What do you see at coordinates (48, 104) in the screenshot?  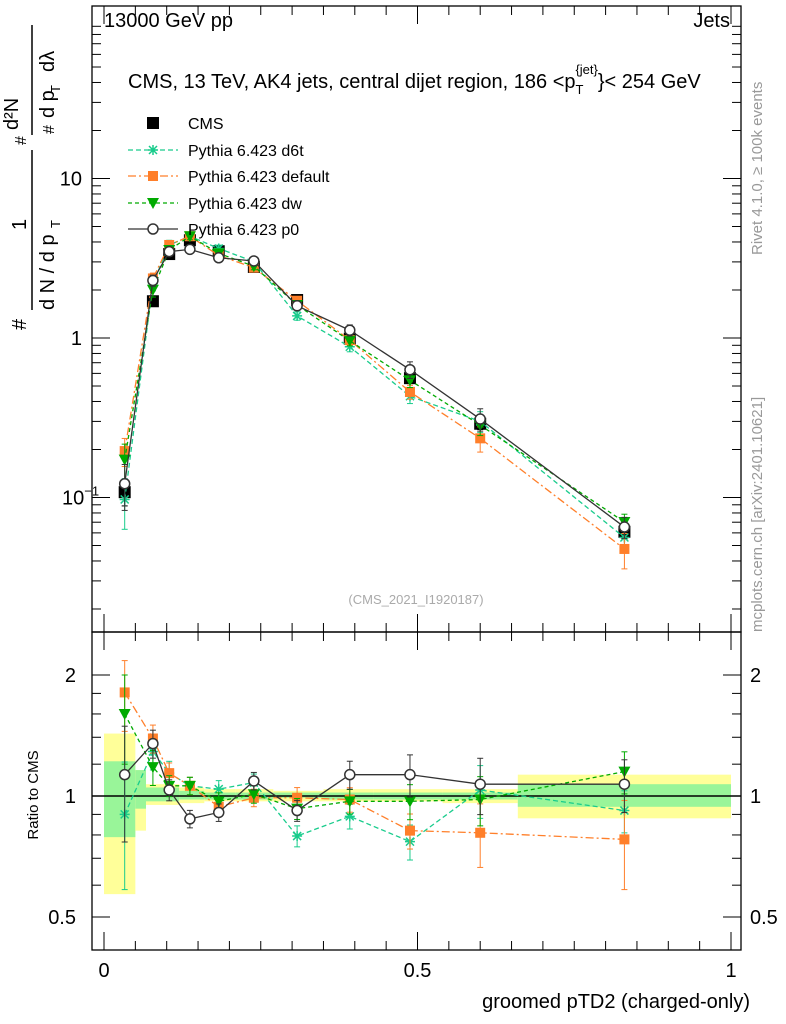 I see `svg-text: d p` at bounding box center [48, 104].